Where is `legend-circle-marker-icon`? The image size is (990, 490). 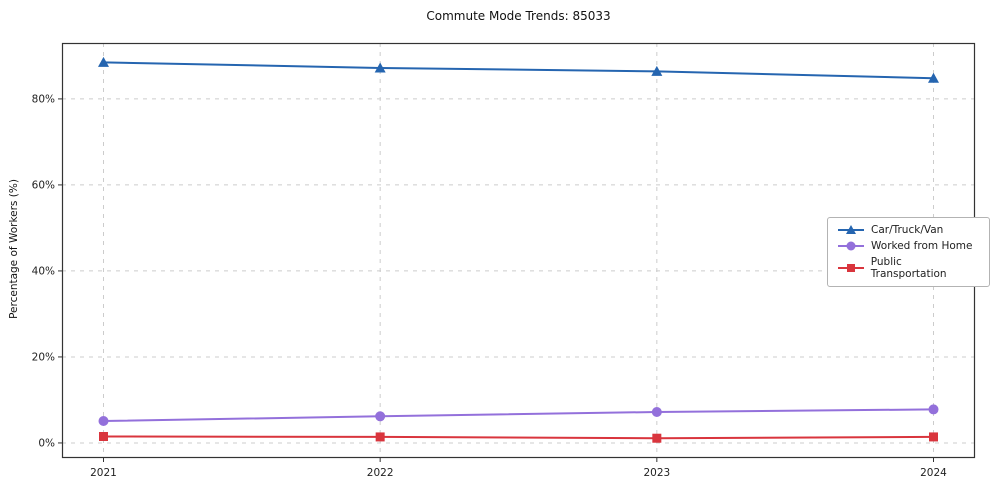 legend-circle-marker-icon is located at coordinates (851, 246).